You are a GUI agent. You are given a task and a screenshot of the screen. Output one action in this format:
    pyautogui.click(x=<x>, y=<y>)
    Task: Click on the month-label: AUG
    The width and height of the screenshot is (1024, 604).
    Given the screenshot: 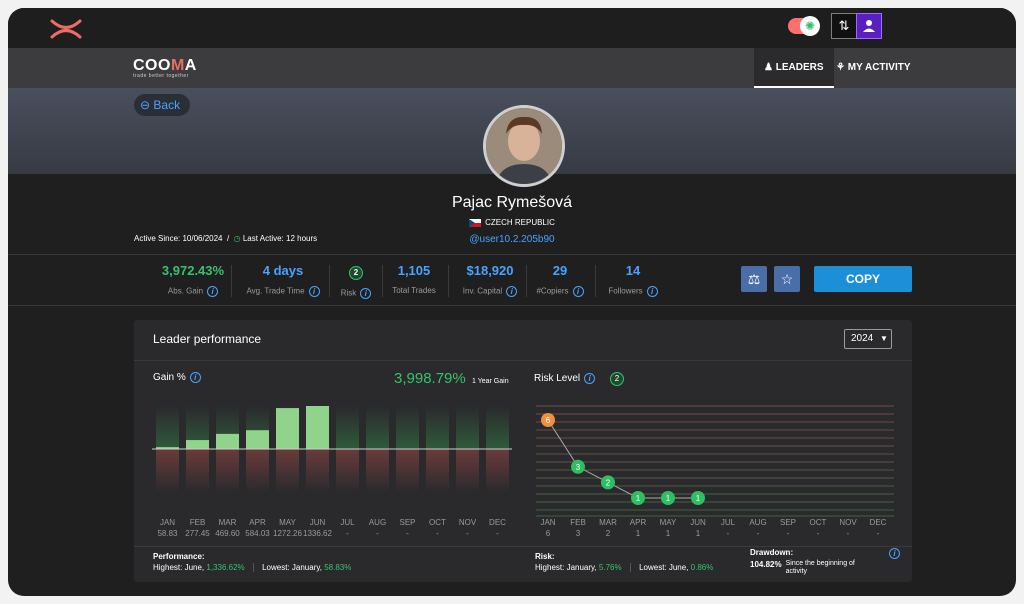 What is the action you would take?
    pyautogui.click(x=757, y=522)
    